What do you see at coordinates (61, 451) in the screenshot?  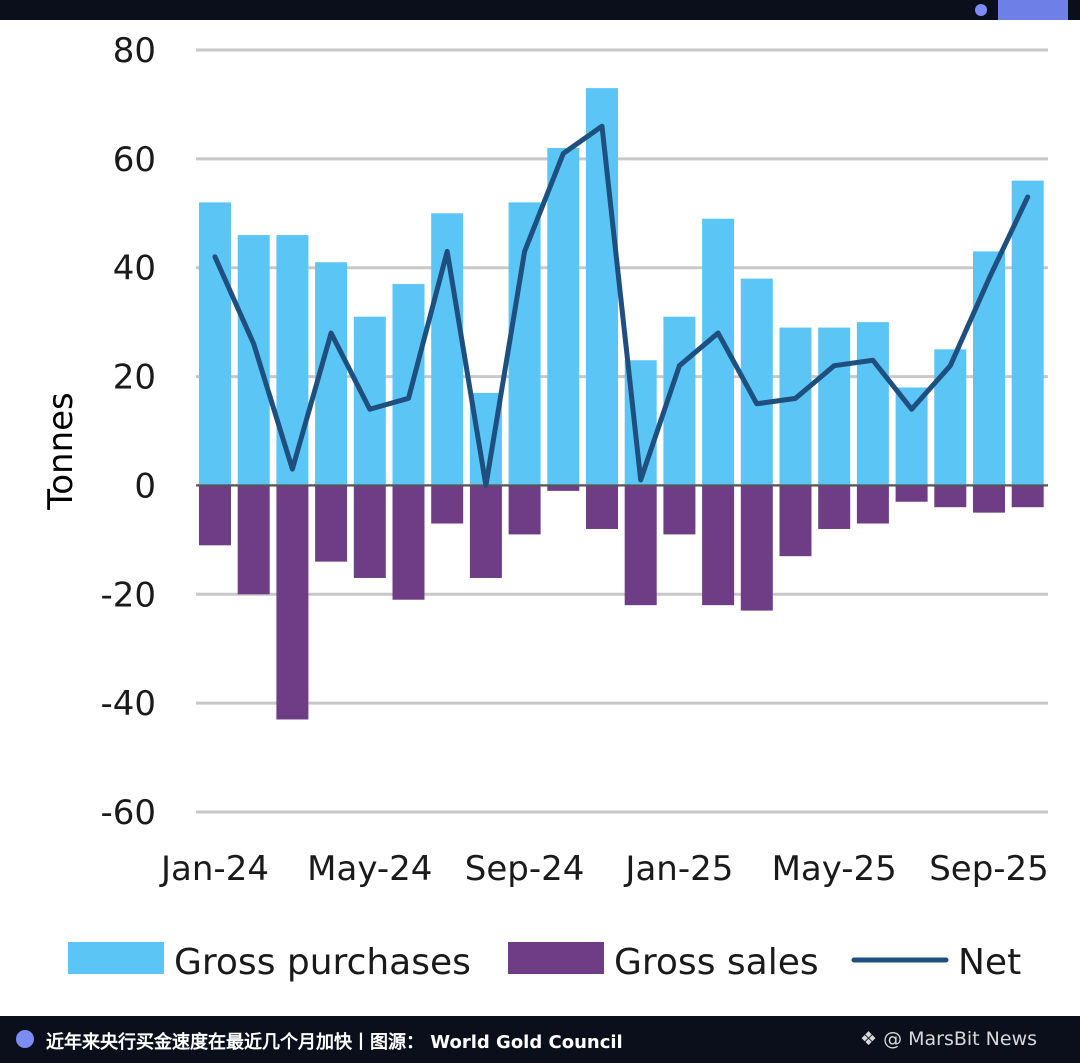 I see `y-axis-label: Tonnes` at bounding box center [61, 451].